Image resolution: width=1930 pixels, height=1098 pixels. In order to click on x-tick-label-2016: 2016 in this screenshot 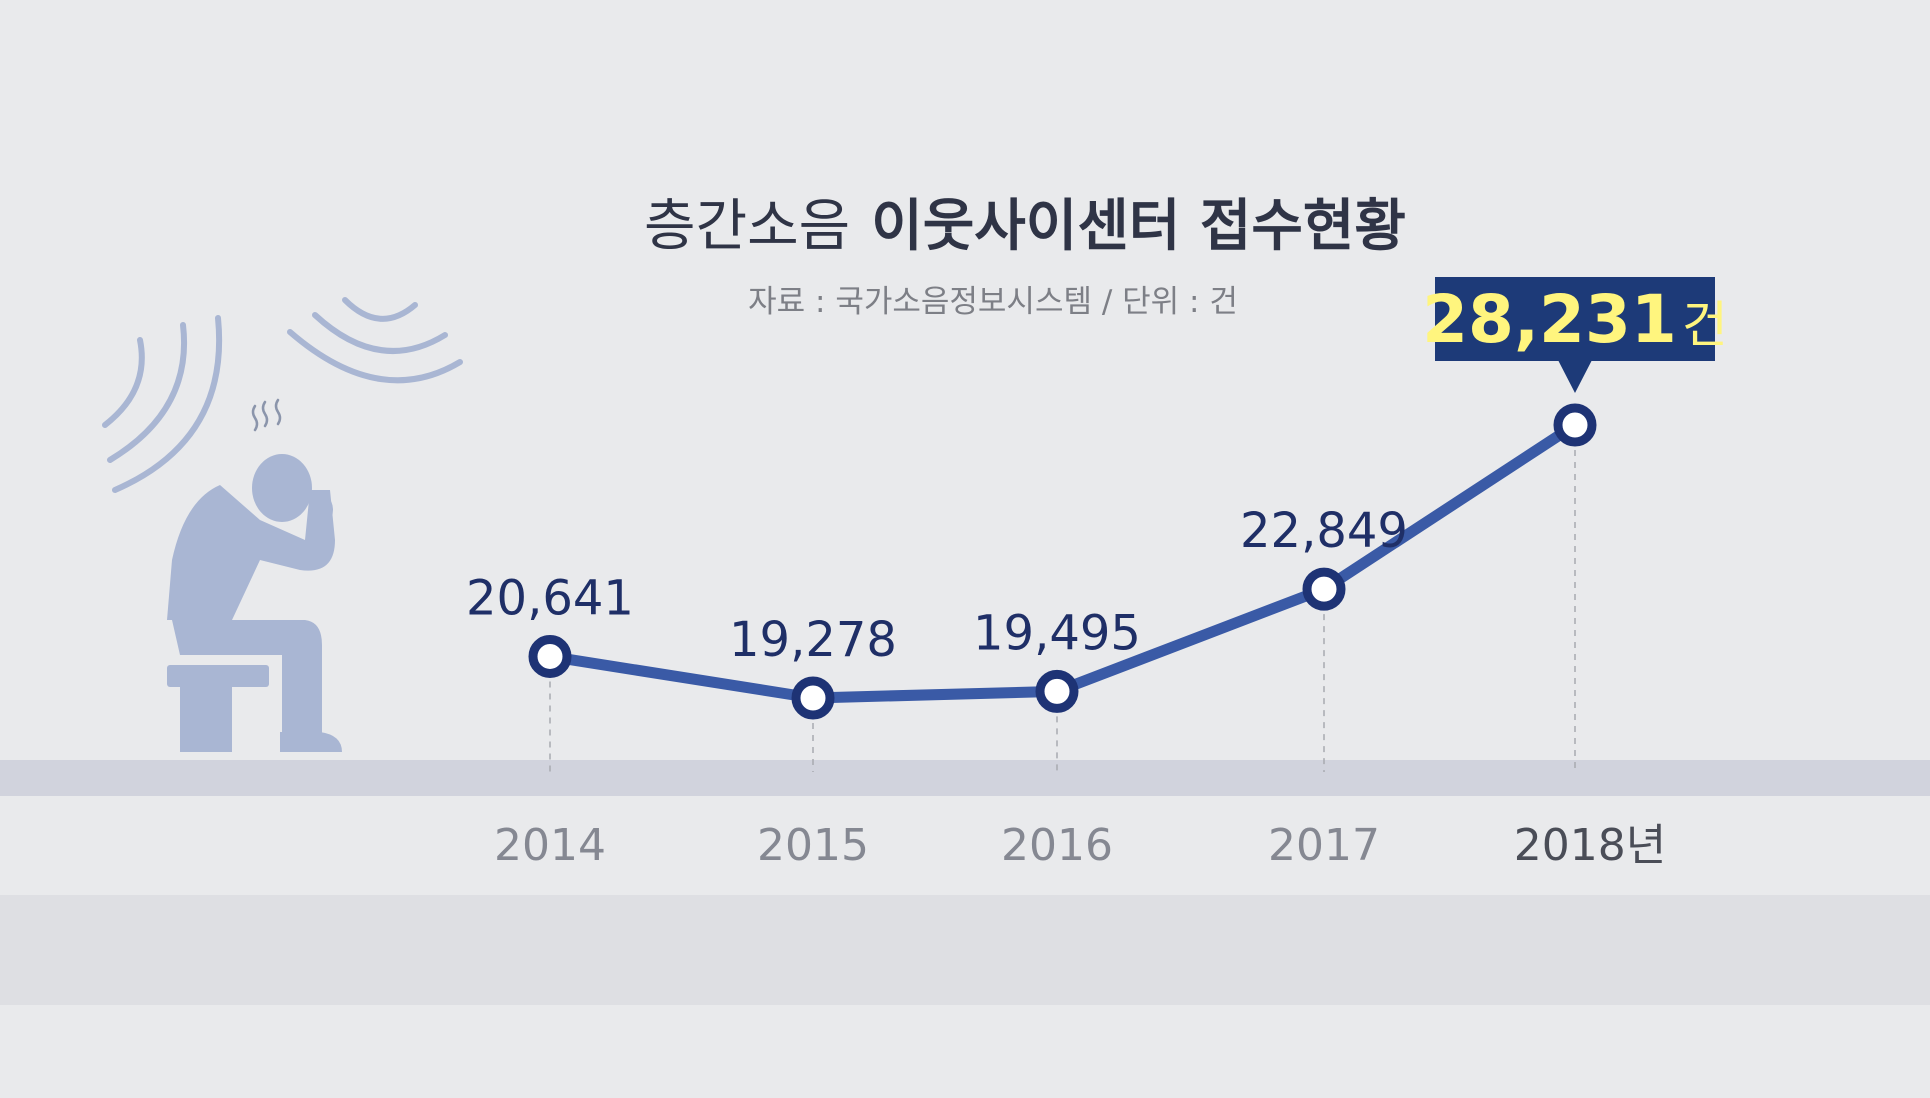, I will do `click(1057, 845)`.